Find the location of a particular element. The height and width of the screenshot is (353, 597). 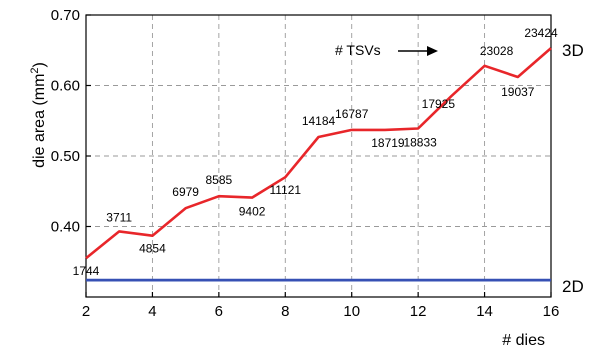

x-tick-label-6: 6 is located at coordinates (219, 311).